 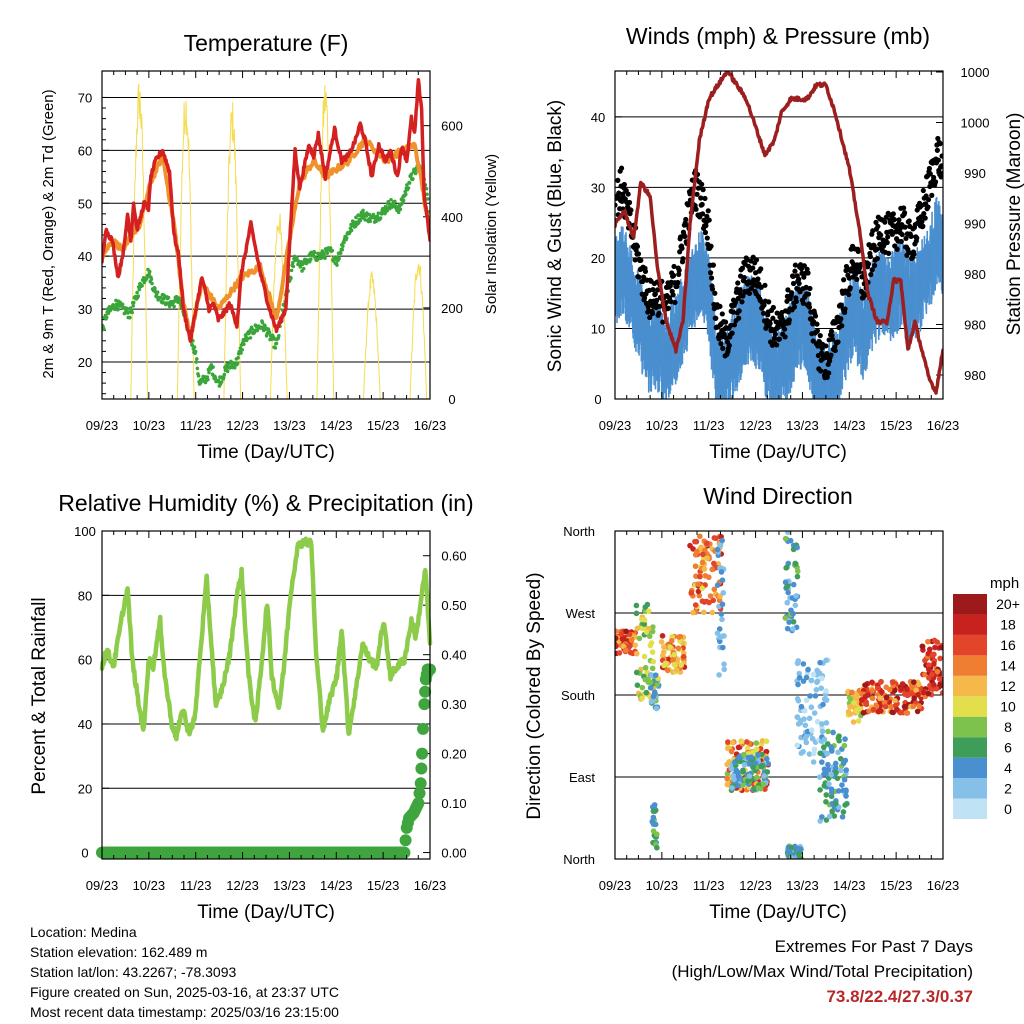 I want to click on winds-ylabel-left: Sonic Wind & Gust (Blue, Black), so click(x=555, y=236).